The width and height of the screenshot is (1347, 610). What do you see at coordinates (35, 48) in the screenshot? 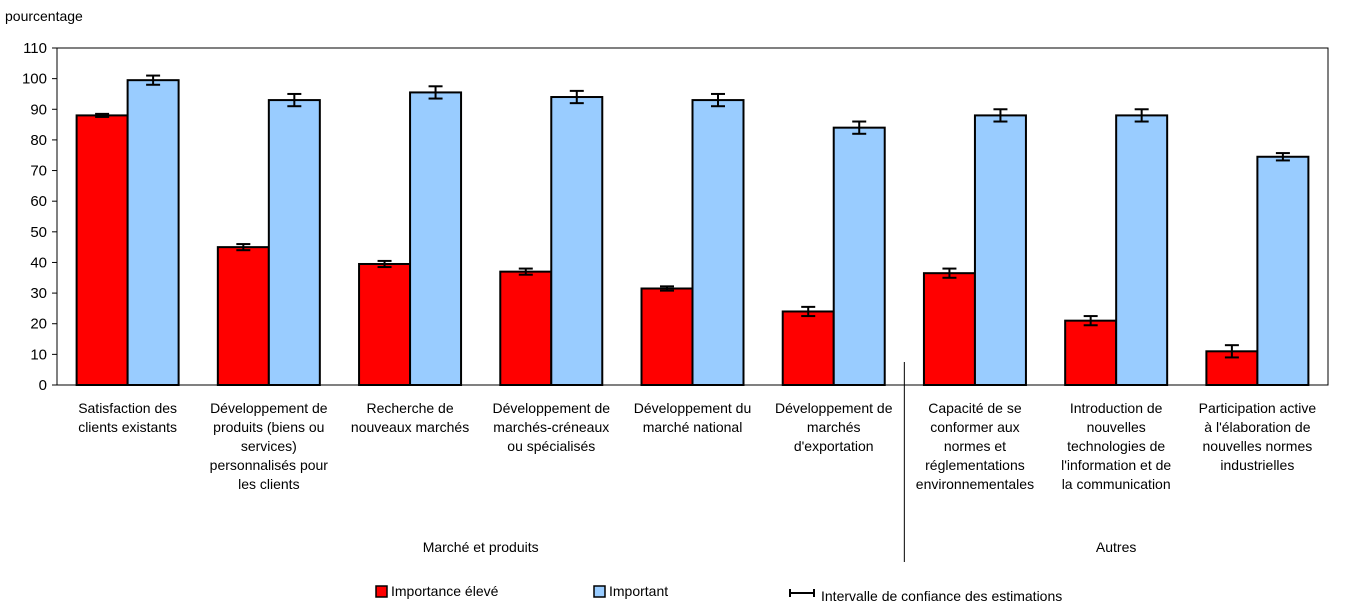
I see `y-tick-label: 110` at bounding box center [35, 48].